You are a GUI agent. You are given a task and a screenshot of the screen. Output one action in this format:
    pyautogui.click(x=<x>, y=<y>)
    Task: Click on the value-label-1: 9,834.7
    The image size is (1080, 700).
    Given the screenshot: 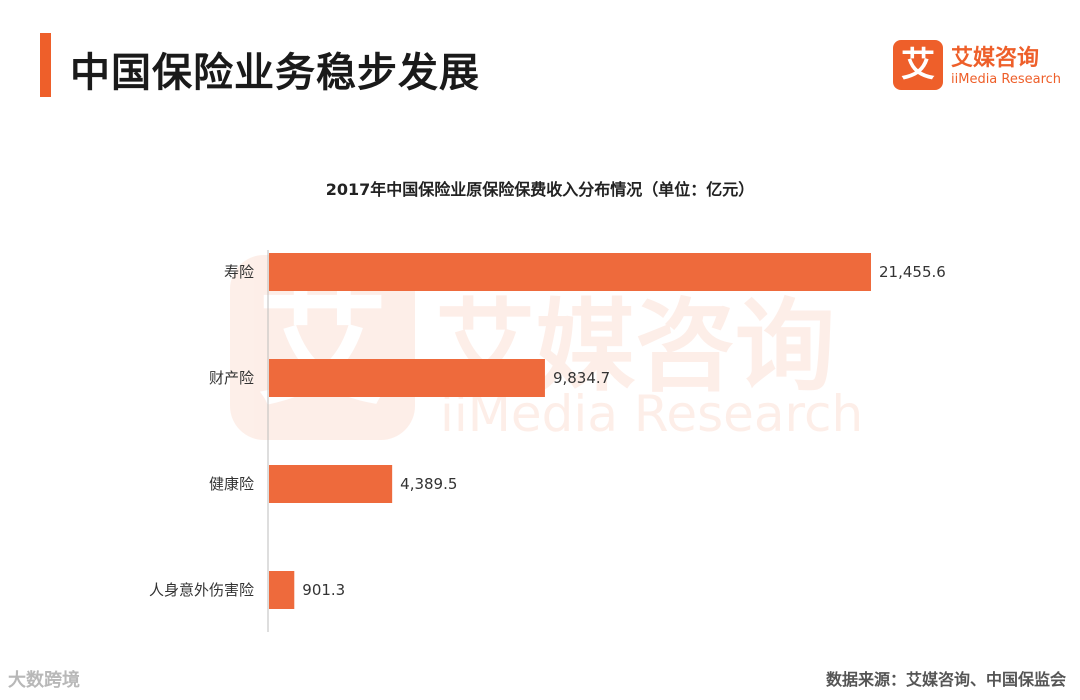 What is the action you would take?
    pyautogui.click(x=581, y=378)
    